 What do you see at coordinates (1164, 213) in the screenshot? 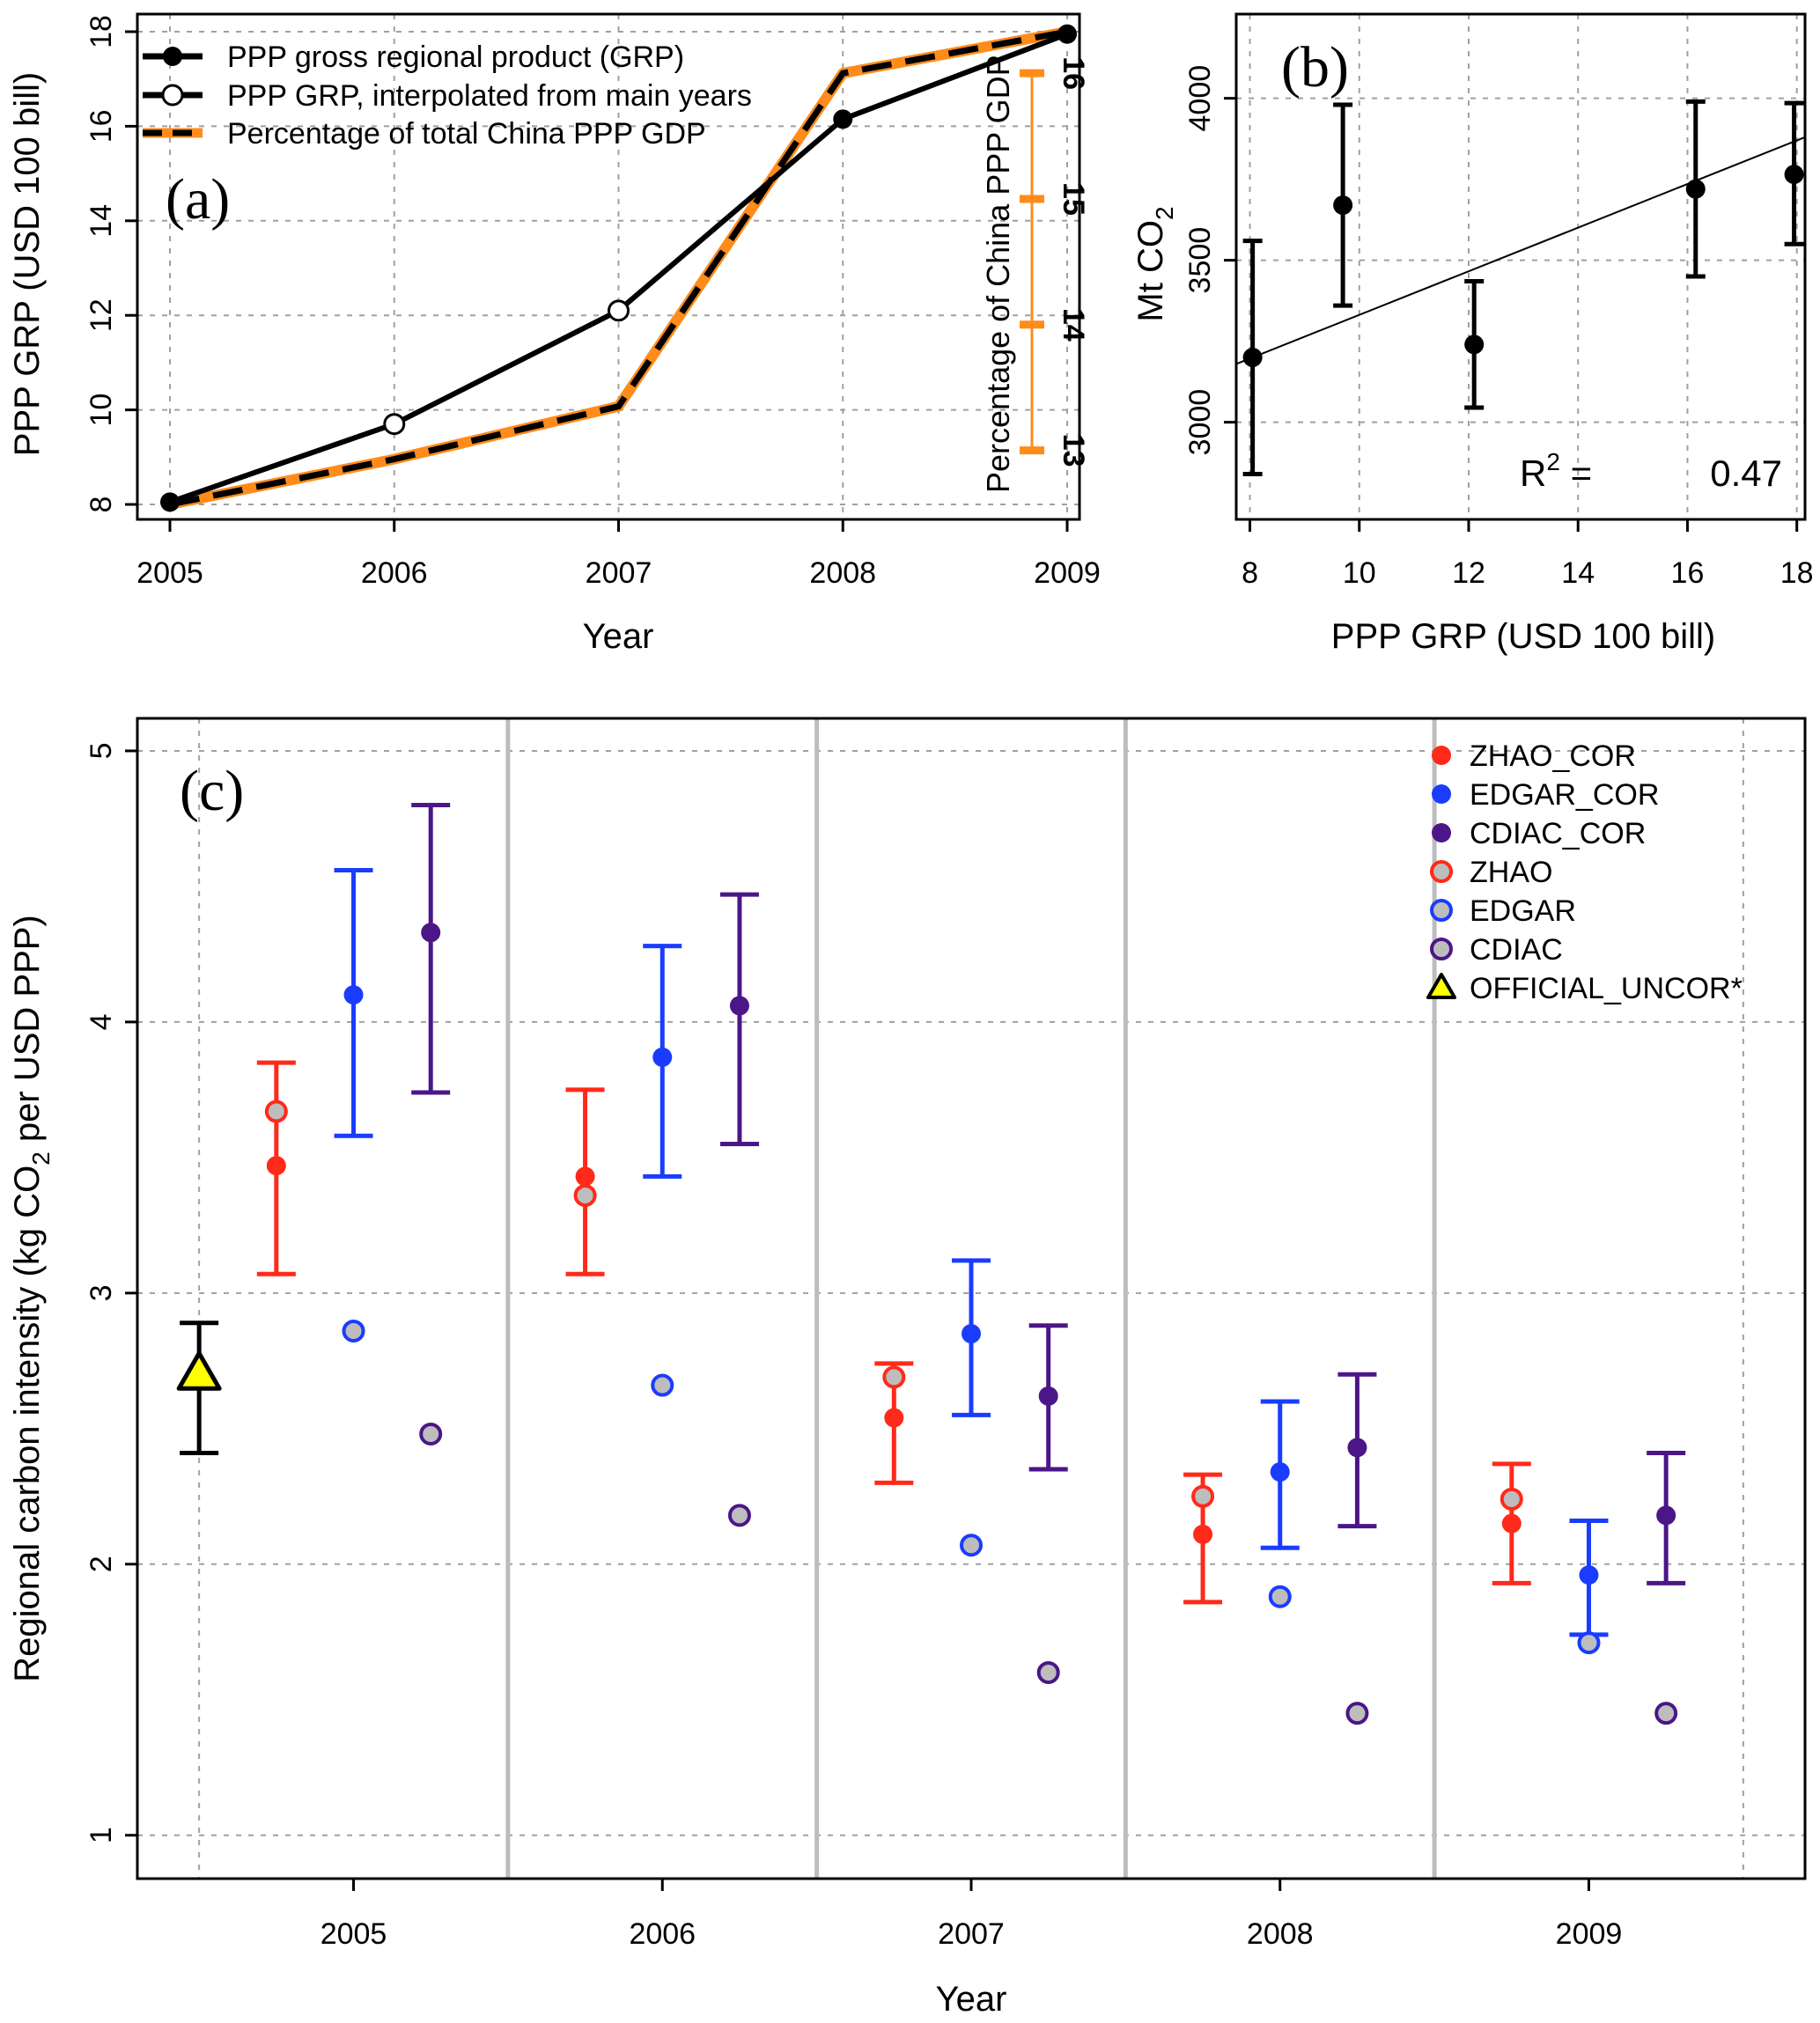
I see `panel-b-y-title-sub: 2` at bounding box center [1164, 213].